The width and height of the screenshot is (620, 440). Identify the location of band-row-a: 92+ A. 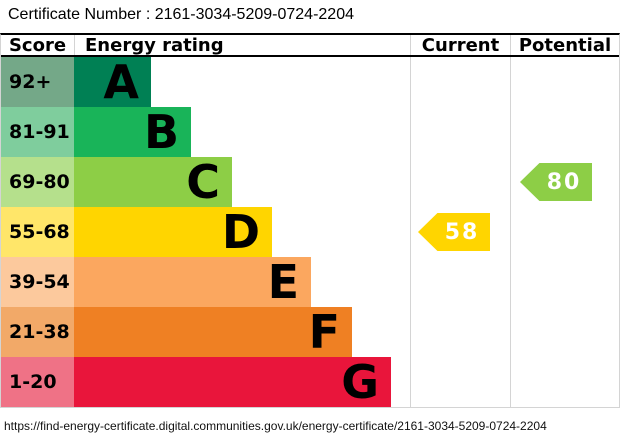
(310, 82).